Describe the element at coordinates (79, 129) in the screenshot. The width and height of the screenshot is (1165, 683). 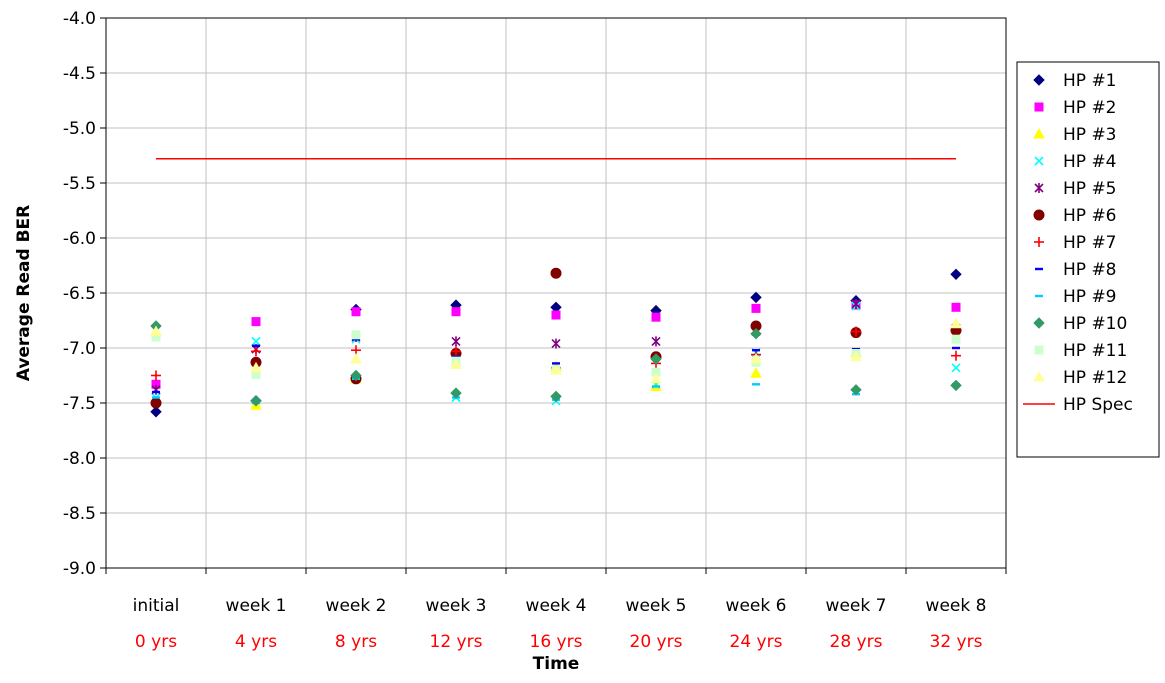
I see `y-tick-label: -5.0` at that location.